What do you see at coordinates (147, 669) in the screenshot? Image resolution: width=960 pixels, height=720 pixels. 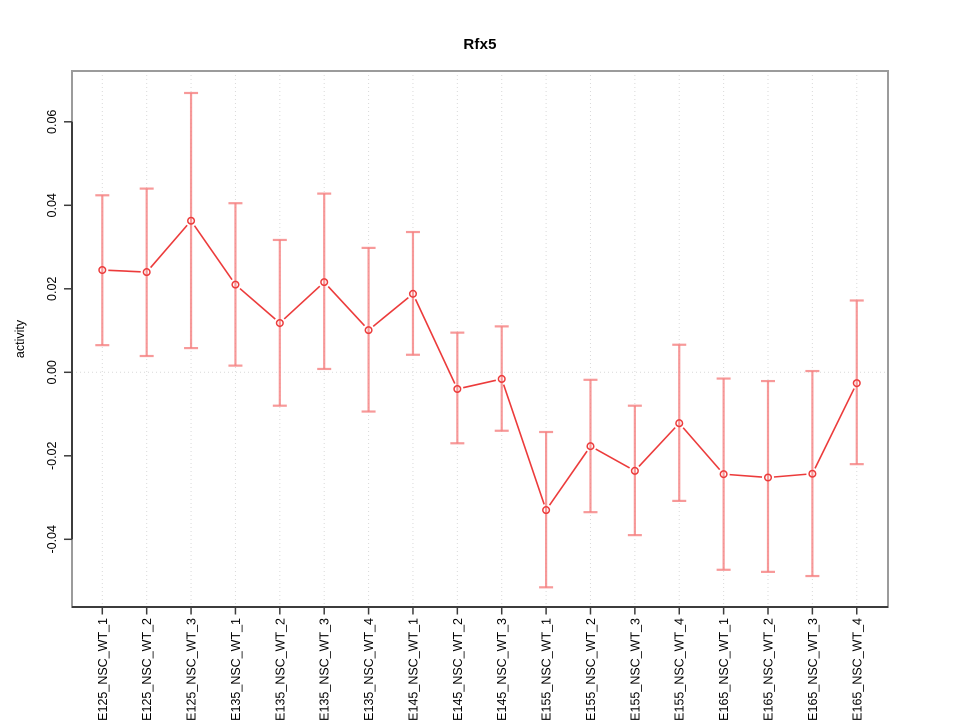 I see `x-tick-label: E125_NSC_WT_2` at bounding box center [147, 669].